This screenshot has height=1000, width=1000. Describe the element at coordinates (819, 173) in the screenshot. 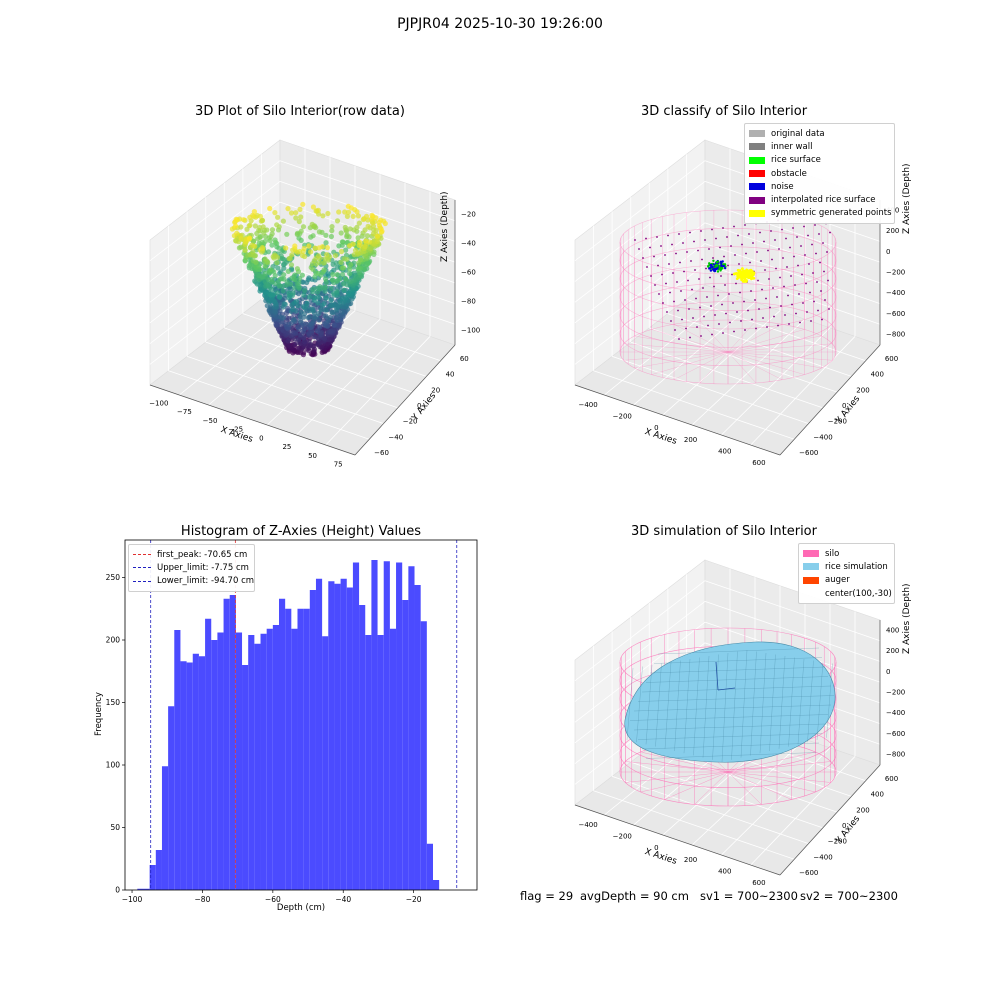

I see `legend-entry: obstacle` at that location.